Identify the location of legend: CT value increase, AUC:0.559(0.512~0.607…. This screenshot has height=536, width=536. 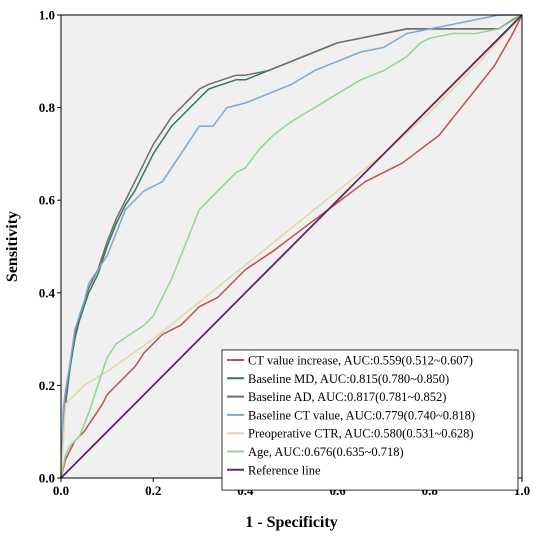
(370, 420).